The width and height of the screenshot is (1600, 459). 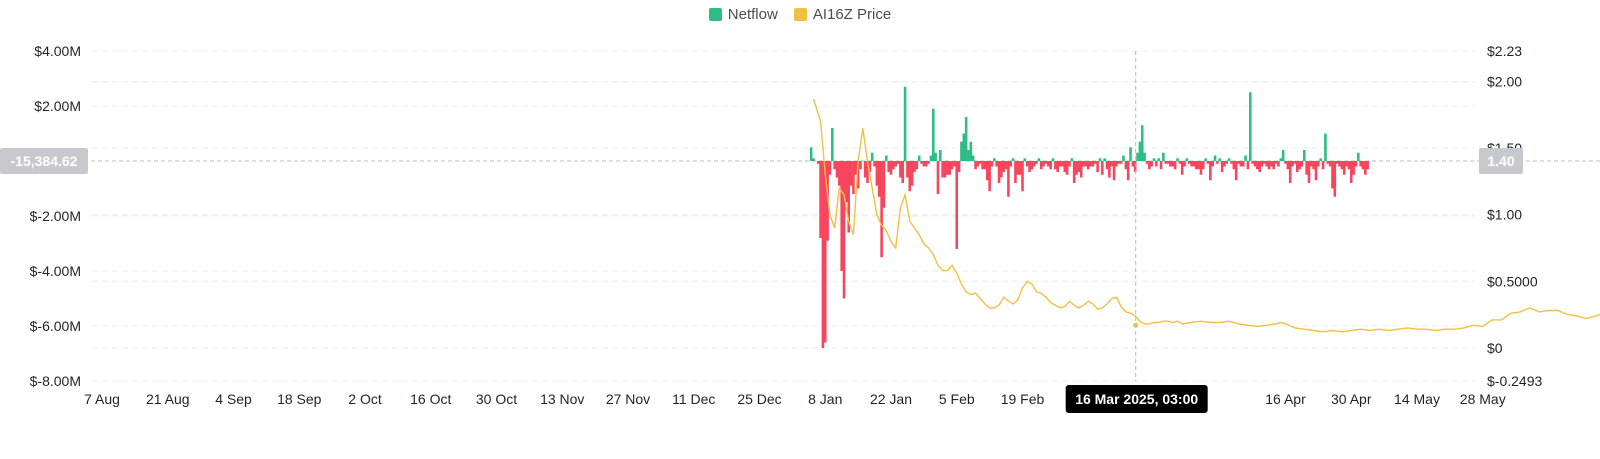 I want to click on crosshair-right-value: 1.40, so click(x=1500, y=161).